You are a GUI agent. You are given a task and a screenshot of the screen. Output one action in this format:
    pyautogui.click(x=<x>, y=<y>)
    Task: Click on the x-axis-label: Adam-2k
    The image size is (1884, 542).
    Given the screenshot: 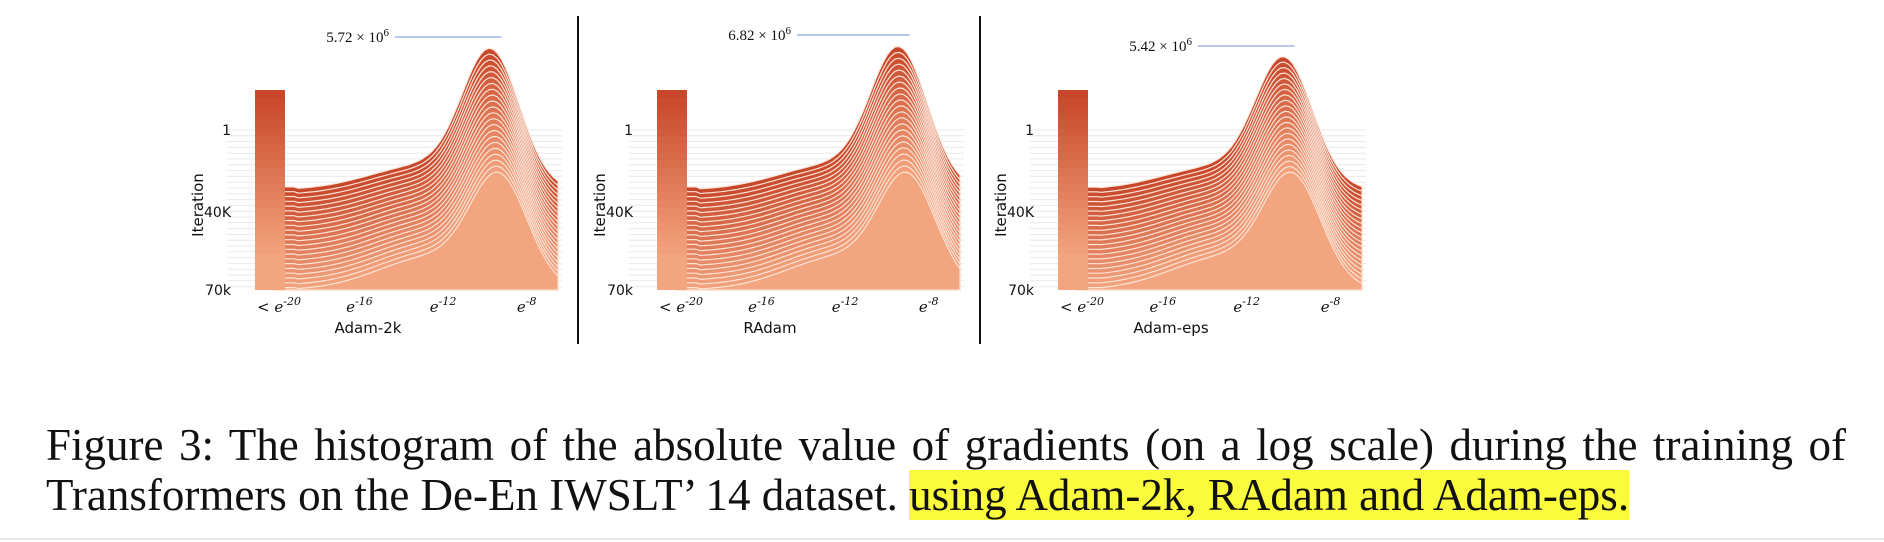 What is the action you would take?
    pyautogui.click(x=368, y=328)
    